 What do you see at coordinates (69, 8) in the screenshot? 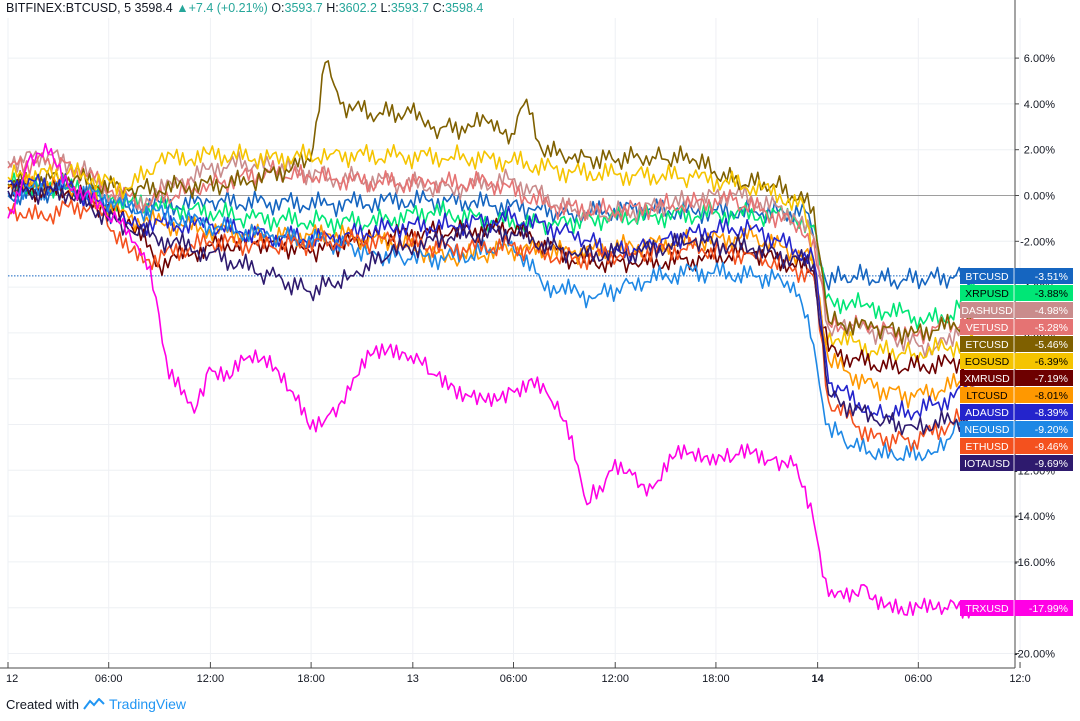
I see `symbol-label: BITFINEX:BTCUSD, 5` at bounding box center [69, 8].